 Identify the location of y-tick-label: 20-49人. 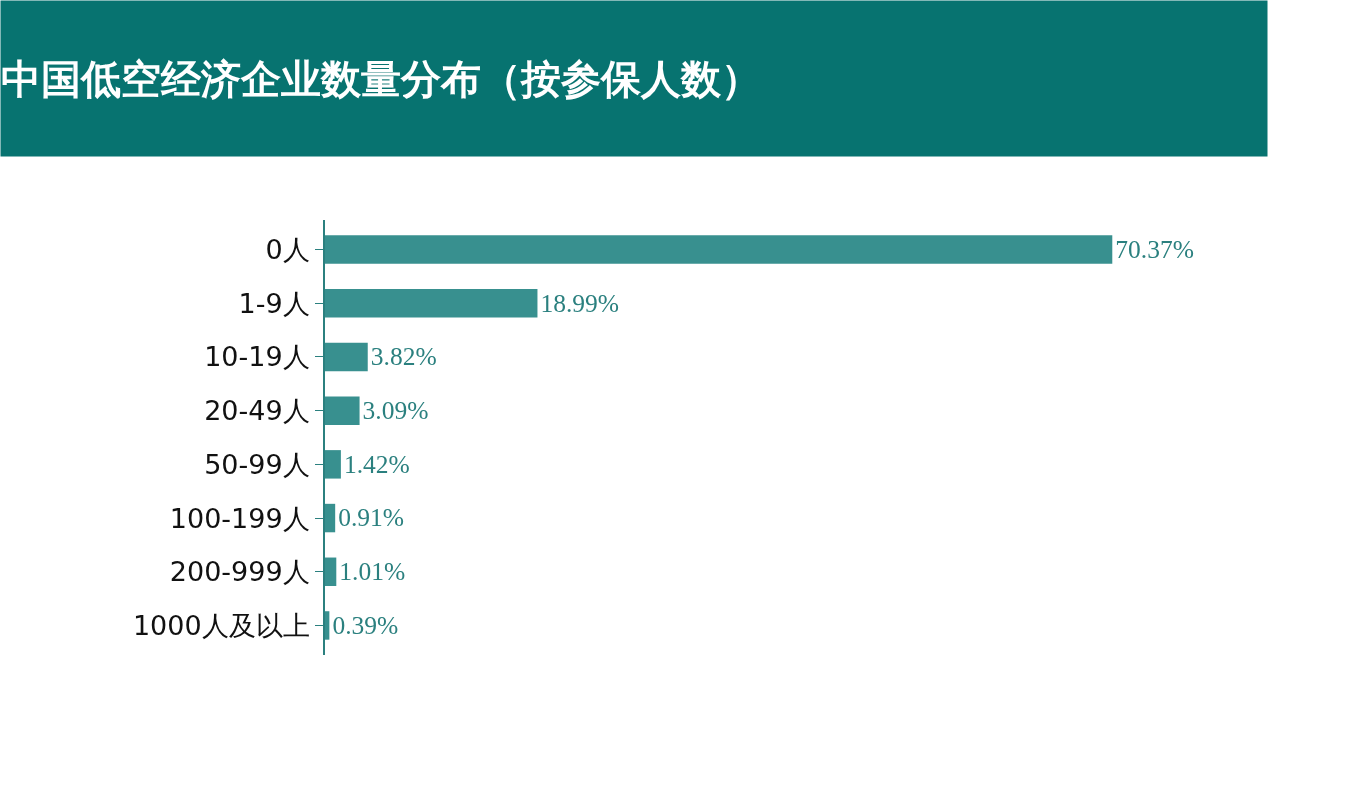
(257, 411).